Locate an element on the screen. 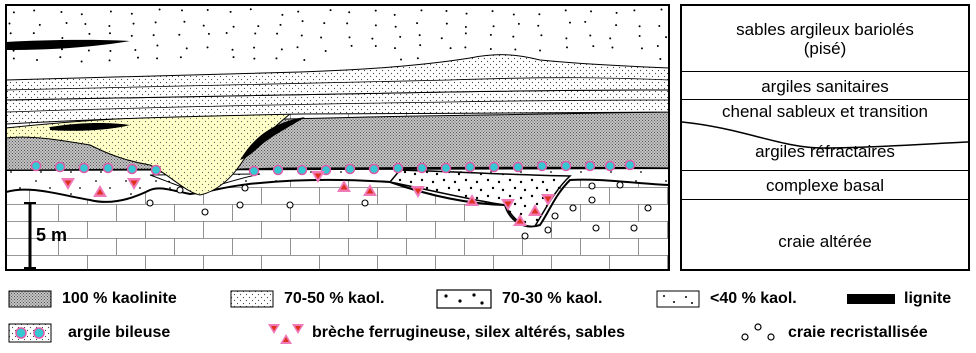 Image resolution: width=976 pixels, height=353 pixels. legend-label: 70-50 % kaol. is located at coordinates (334, 298).